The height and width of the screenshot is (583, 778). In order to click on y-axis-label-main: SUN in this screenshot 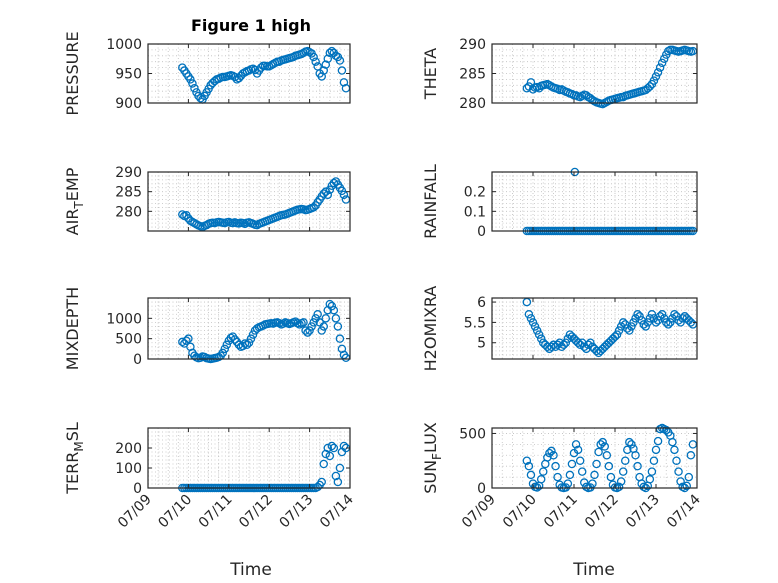, I will do `click(430, 477)`.